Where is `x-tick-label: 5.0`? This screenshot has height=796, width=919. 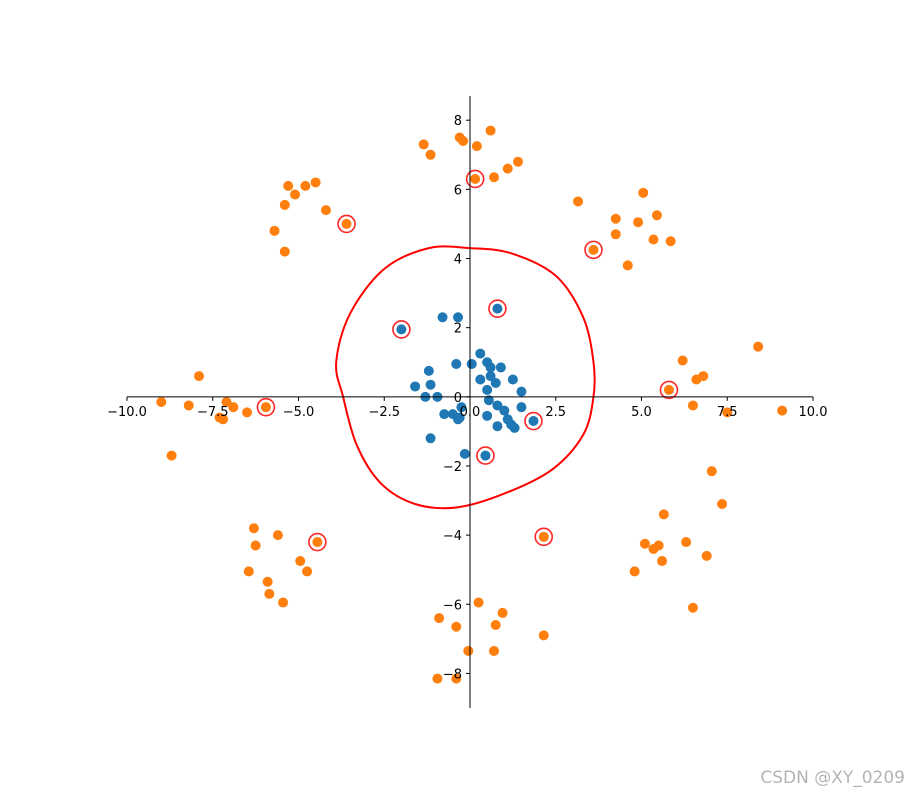 x-tick-label: 5.0 is located at coordinates (641, 412).